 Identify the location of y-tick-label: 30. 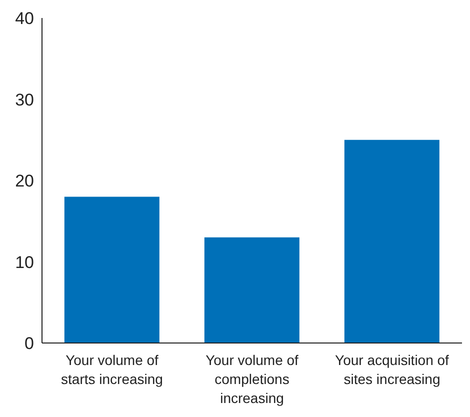
(24, 100).